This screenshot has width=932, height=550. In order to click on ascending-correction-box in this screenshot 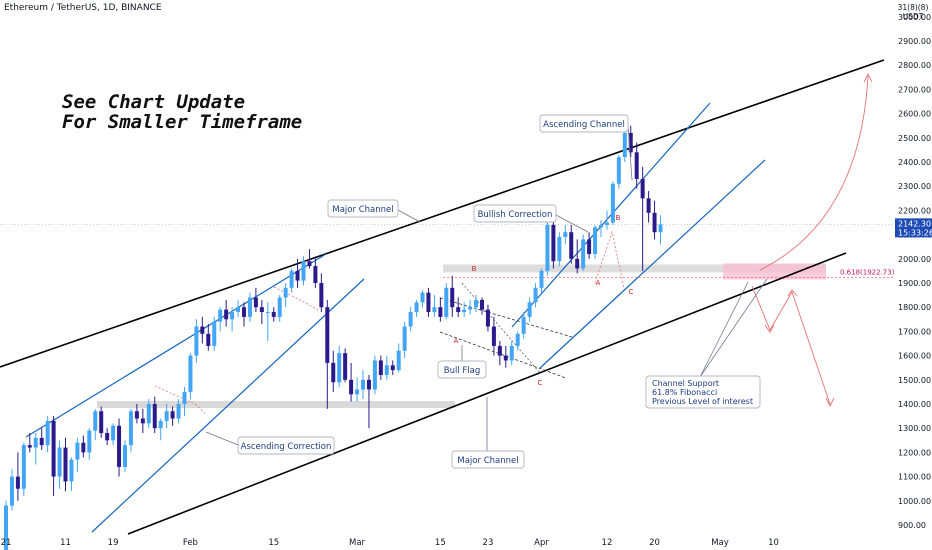, I will do `click(286, 445)`.